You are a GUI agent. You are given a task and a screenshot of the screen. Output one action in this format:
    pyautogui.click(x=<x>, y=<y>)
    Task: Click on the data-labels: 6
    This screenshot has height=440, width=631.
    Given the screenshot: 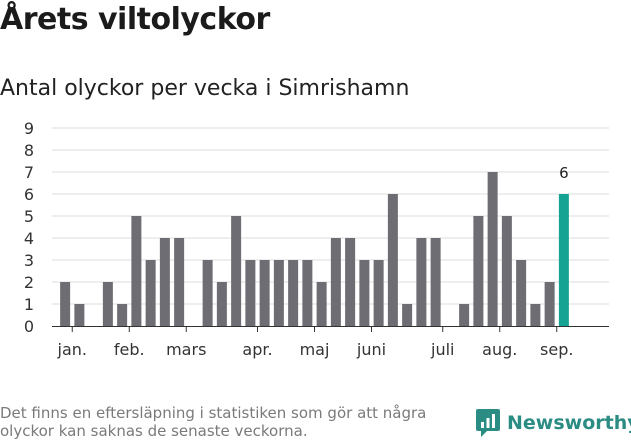 What is the action you would take?
    pyautogui.click(x=564, y=173)
    